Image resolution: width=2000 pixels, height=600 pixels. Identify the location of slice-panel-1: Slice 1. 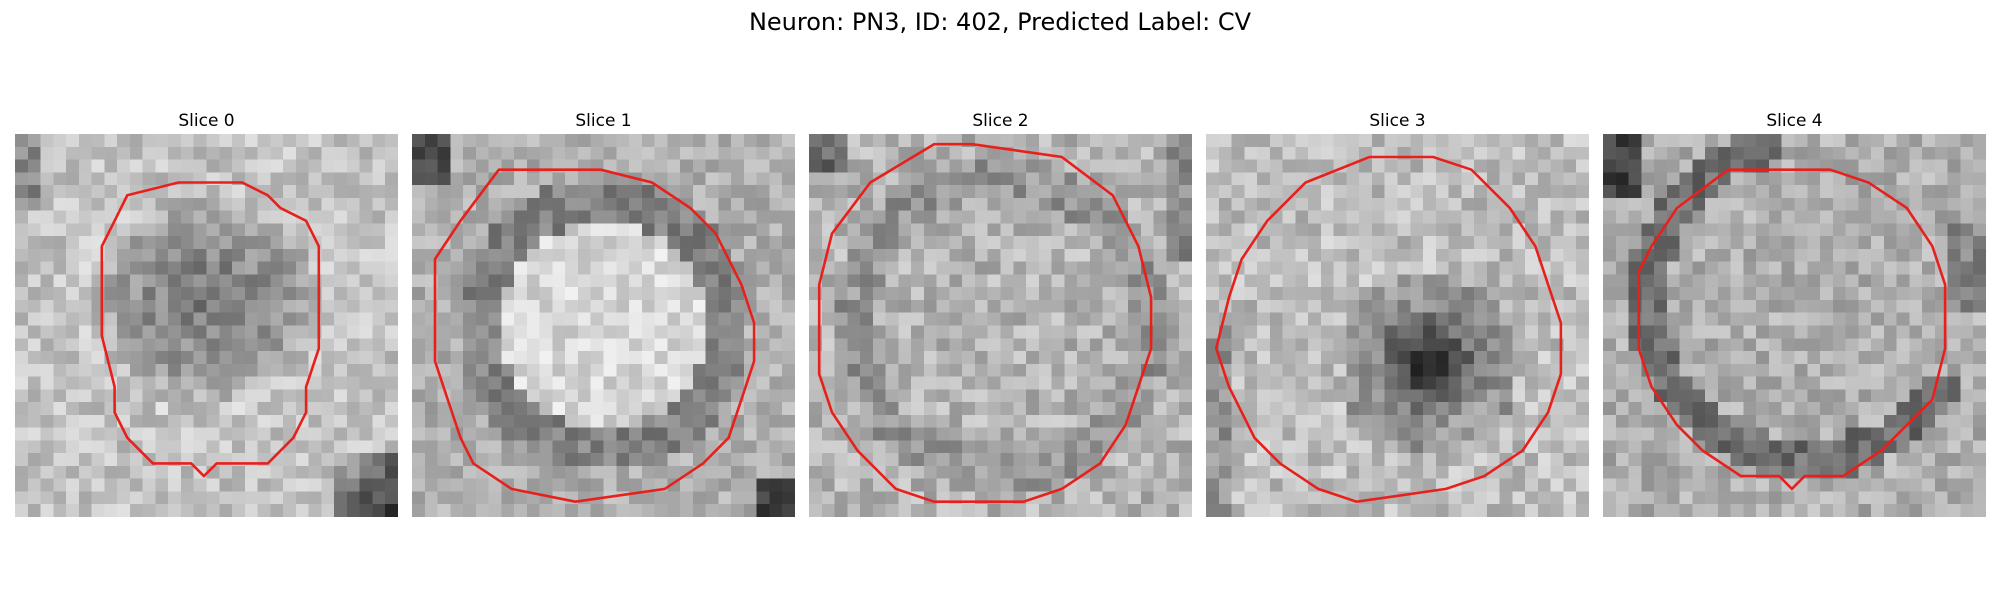
(603, 312).